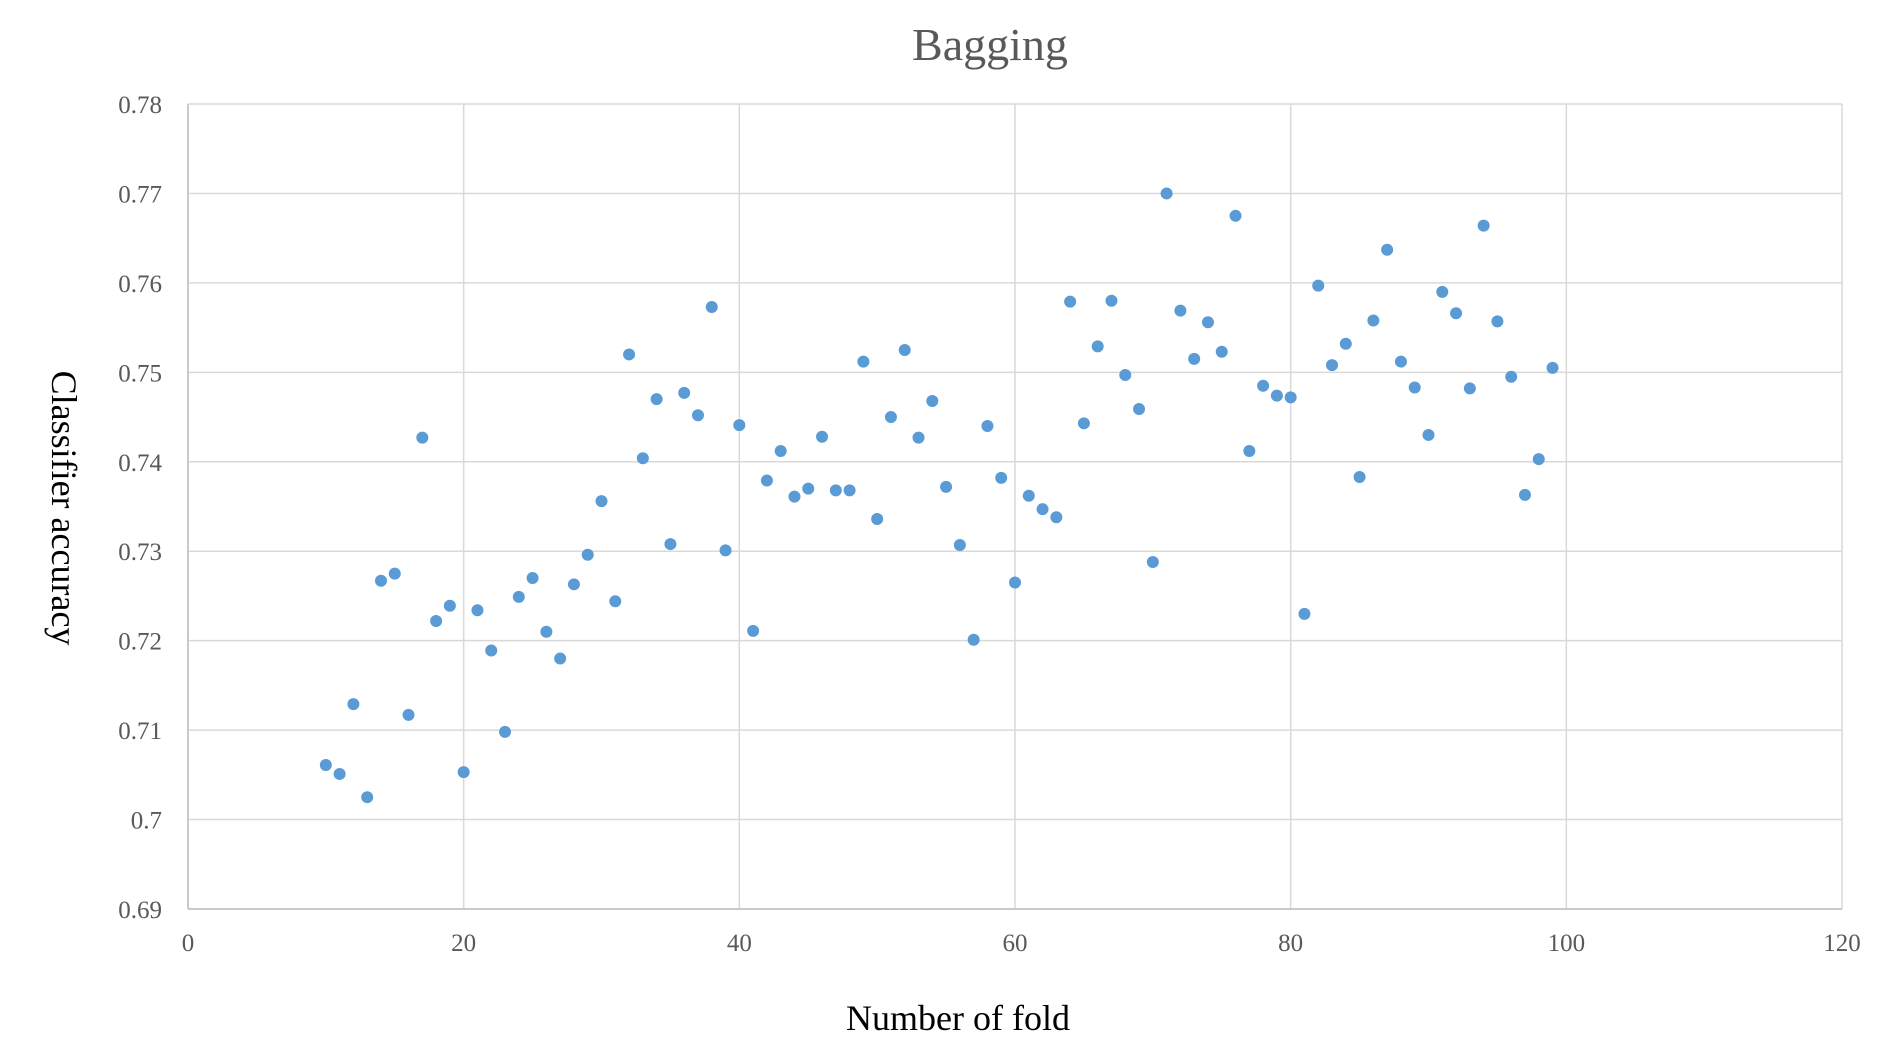  Describe the element at coordinates (990, 44) in the screenshot. I see `chart-title: Bagging` at that location.